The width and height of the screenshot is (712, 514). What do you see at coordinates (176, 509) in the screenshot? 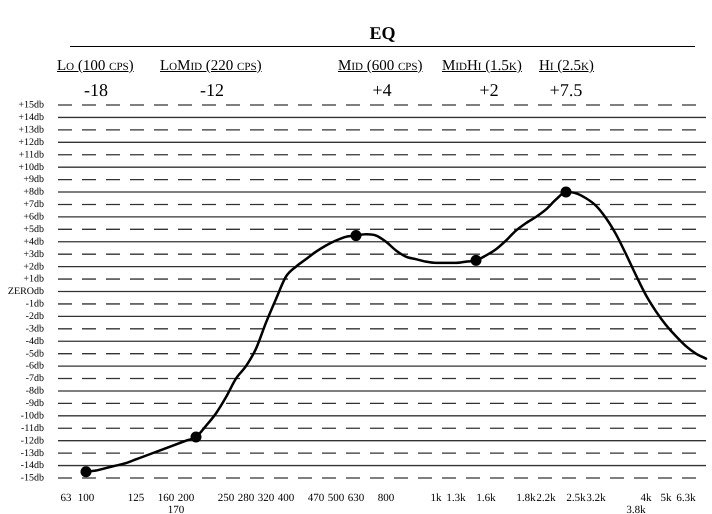
I see `x-tick-label: 170` at bounding box center [176, 509].